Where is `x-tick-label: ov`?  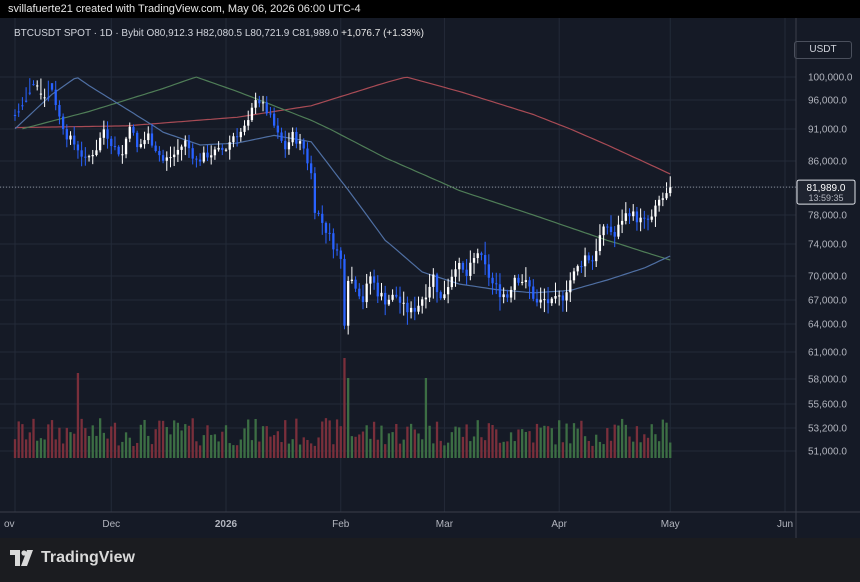
x-tick-label: ov is located at coordinates (9, 524).